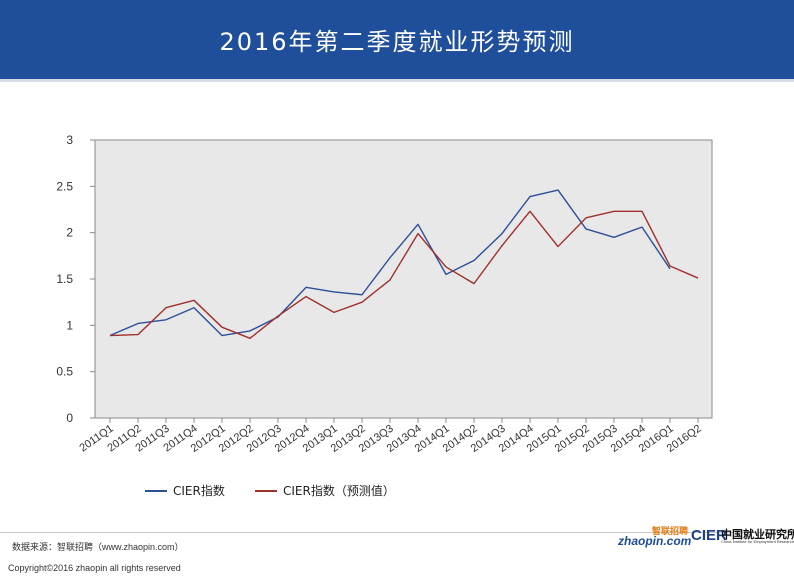 The width and height of the screenshot is (794, 582). I want to click on data-source-text: 数据来源：智联招聘（www.zhaopin.com）, so click(98, 547).